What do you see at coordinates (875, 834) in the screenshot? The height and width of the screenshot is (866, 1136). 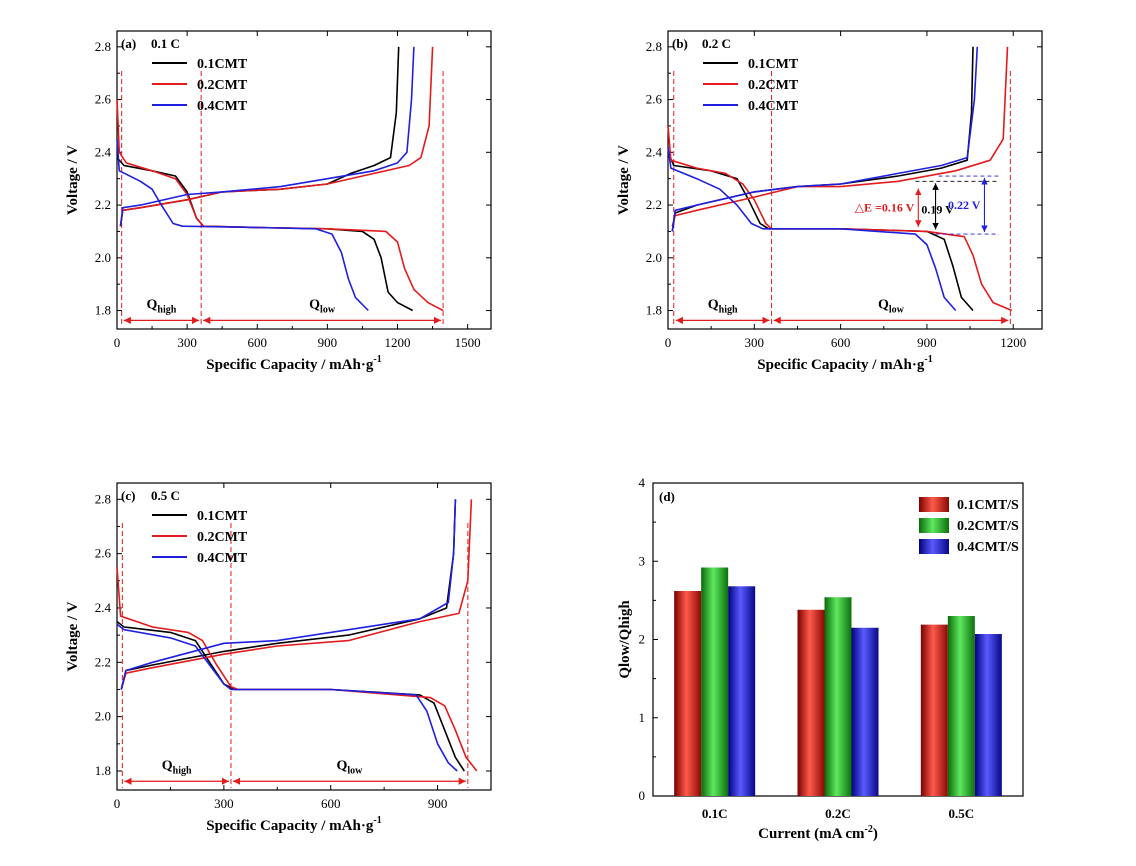 I see `x-axis-label-tail: )` at bounding box center [875, 834].